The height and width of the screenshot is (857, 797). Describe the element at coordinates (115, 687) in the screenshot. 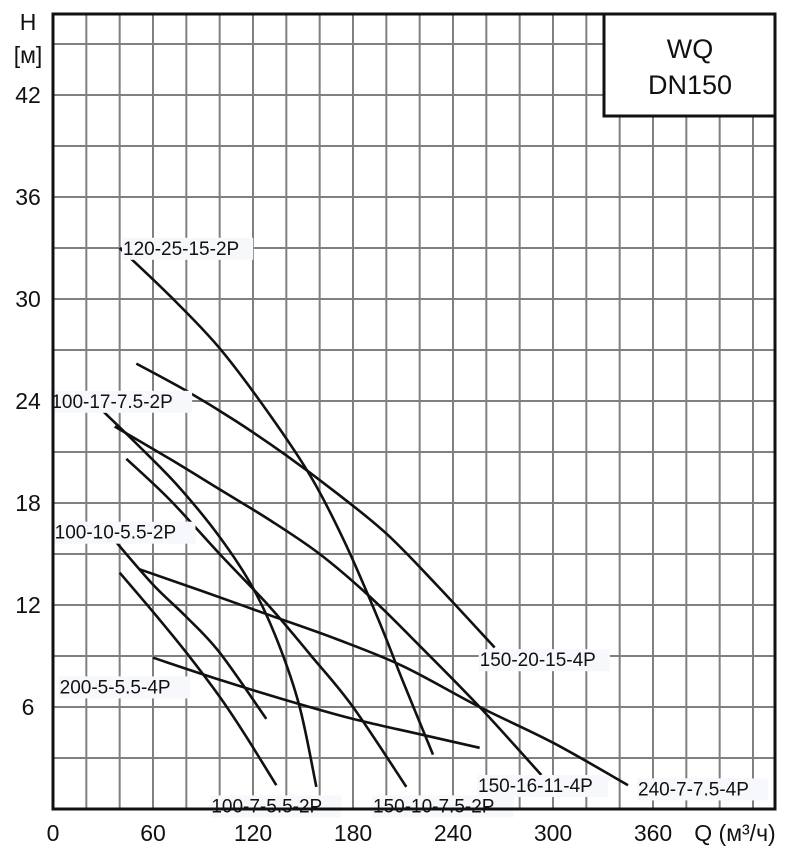

I see `curve-label: 200-5-5.5-4P` at that location.